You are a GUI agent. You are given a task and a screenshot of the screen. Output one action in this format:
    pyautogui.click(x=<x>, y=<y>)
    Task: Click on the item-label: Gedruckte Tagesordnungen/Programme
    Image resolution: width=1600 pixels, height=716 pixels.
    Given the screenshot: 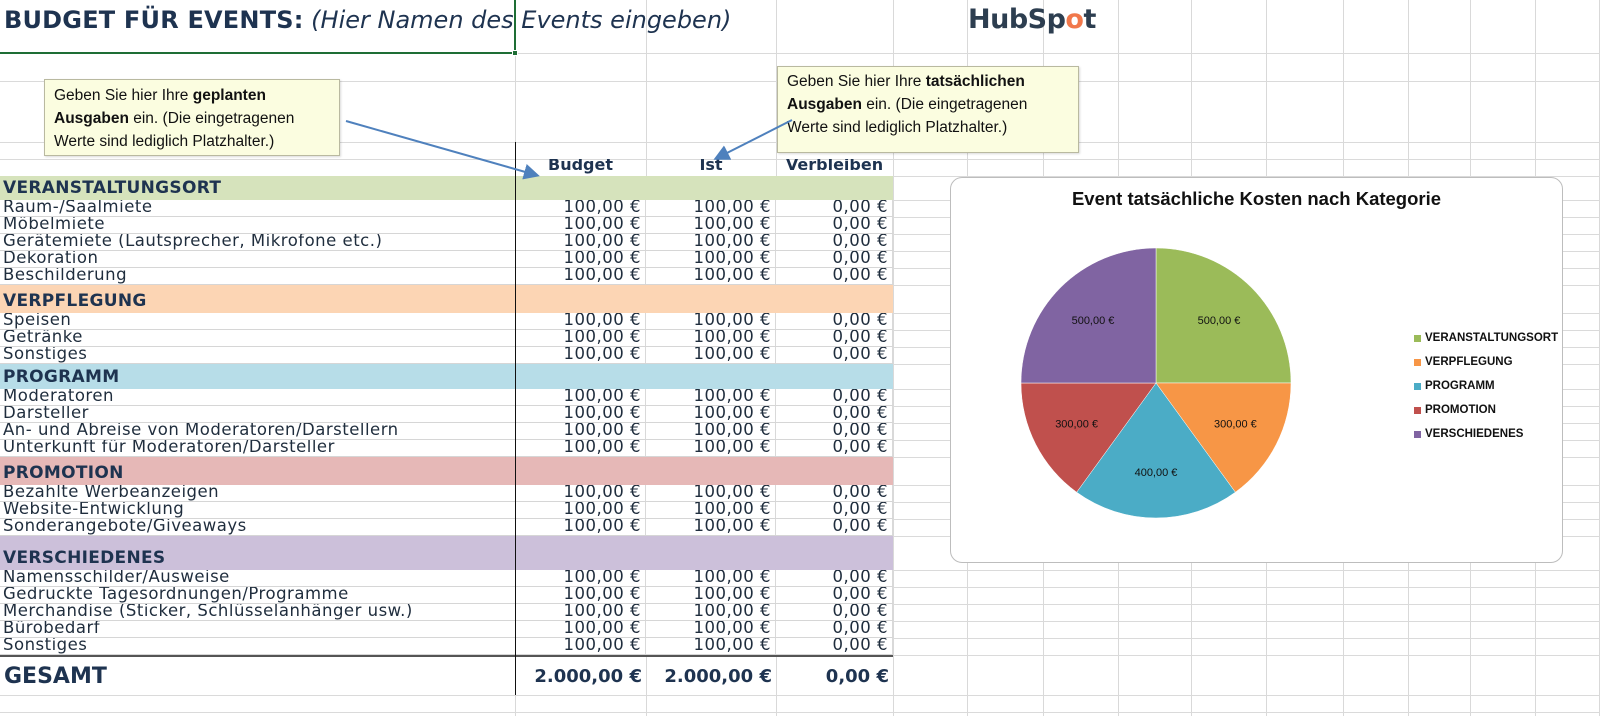 What is the action you would take?
    pyautogui.click(x=176, y=595)
    